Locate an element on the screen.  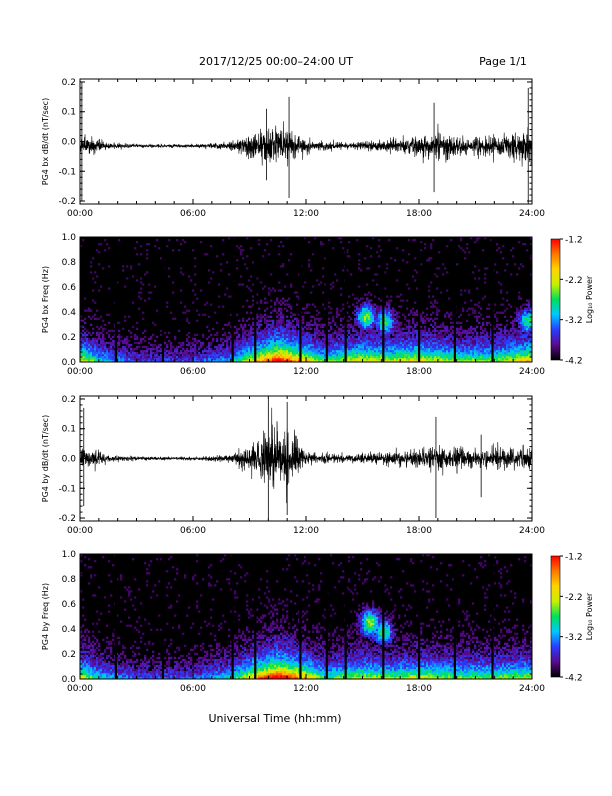
page-title: 2017/12/25 00:00–24:00 UT is located at coordinates (276, 61).